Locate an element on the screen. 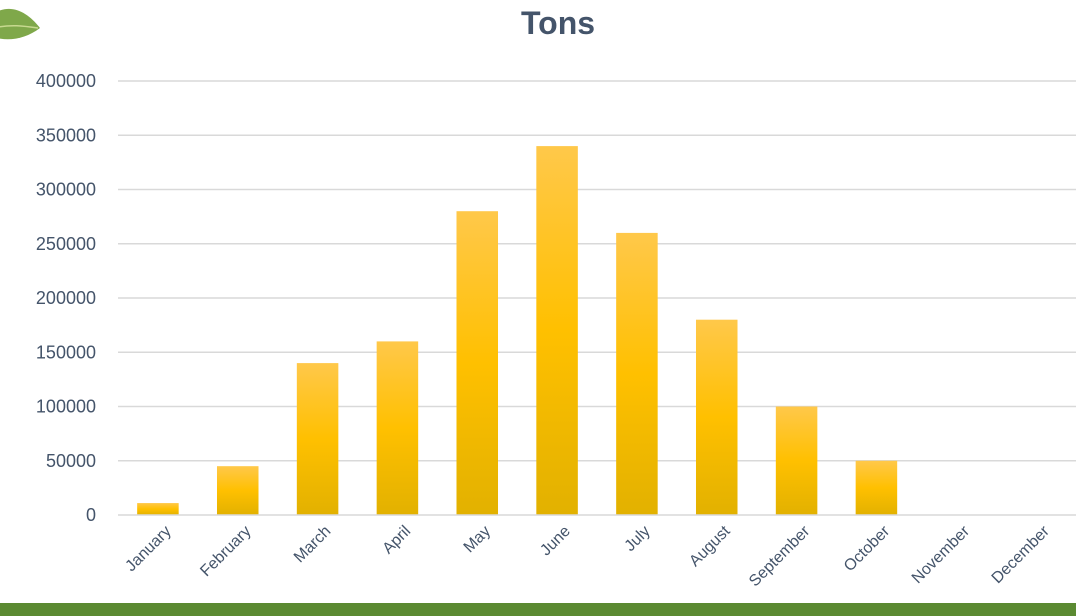 This screenshot has width=1076, height=616. bar-october is located at coordinates (876, 487).